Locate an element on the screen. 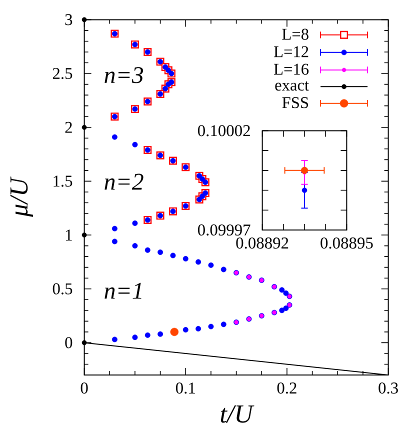  x-tick-label: 0.1 is located at coordinates (185, 388).